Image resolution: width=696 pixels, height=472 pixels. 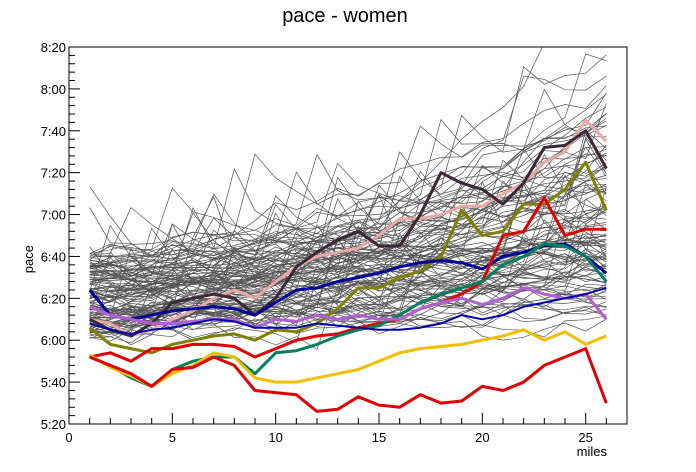 What do you see at coordinates (585, 437) in the screenshot?
I see `x-tick-label: 25` at bounding box center [585, 437].